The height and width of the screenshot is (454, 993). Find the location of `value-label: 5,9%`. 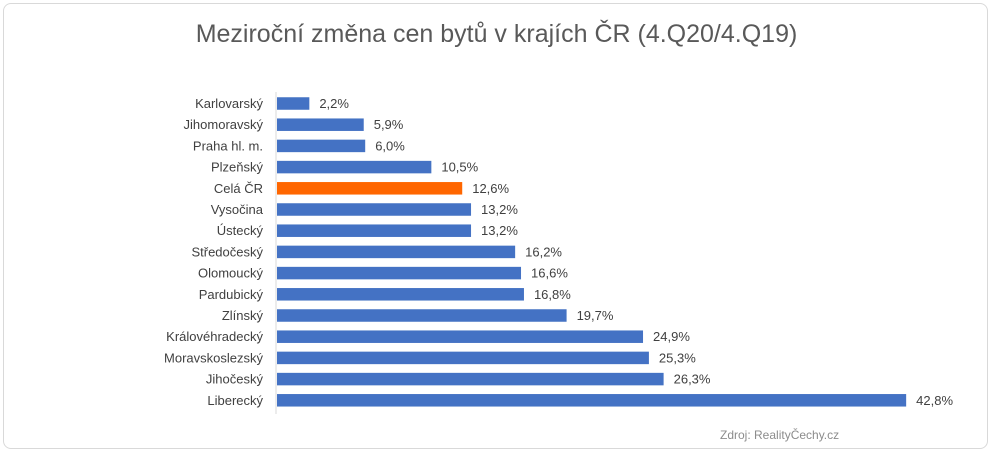

value-label: 5,9% is located at coordinates (389, 124).